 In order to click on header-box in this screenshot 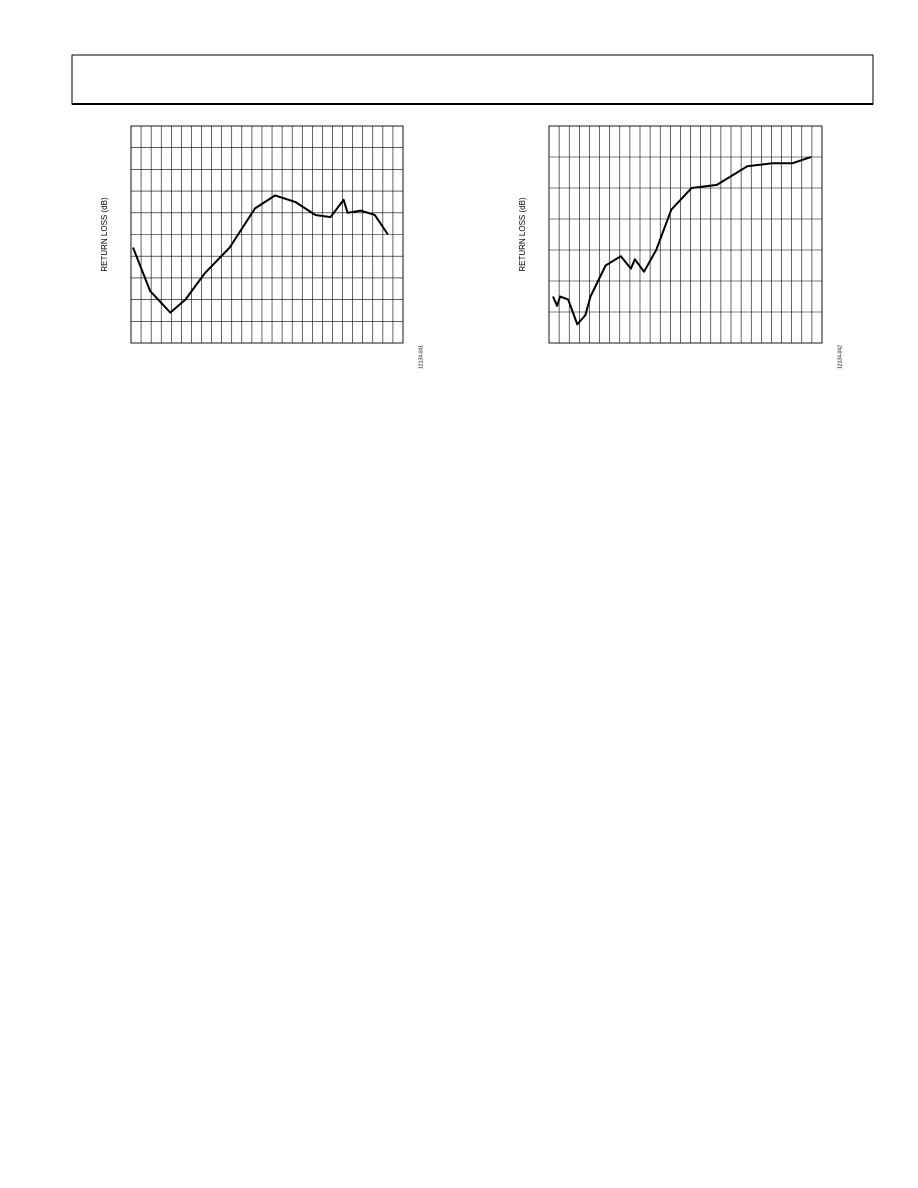, I will do `click(472, 79)`.